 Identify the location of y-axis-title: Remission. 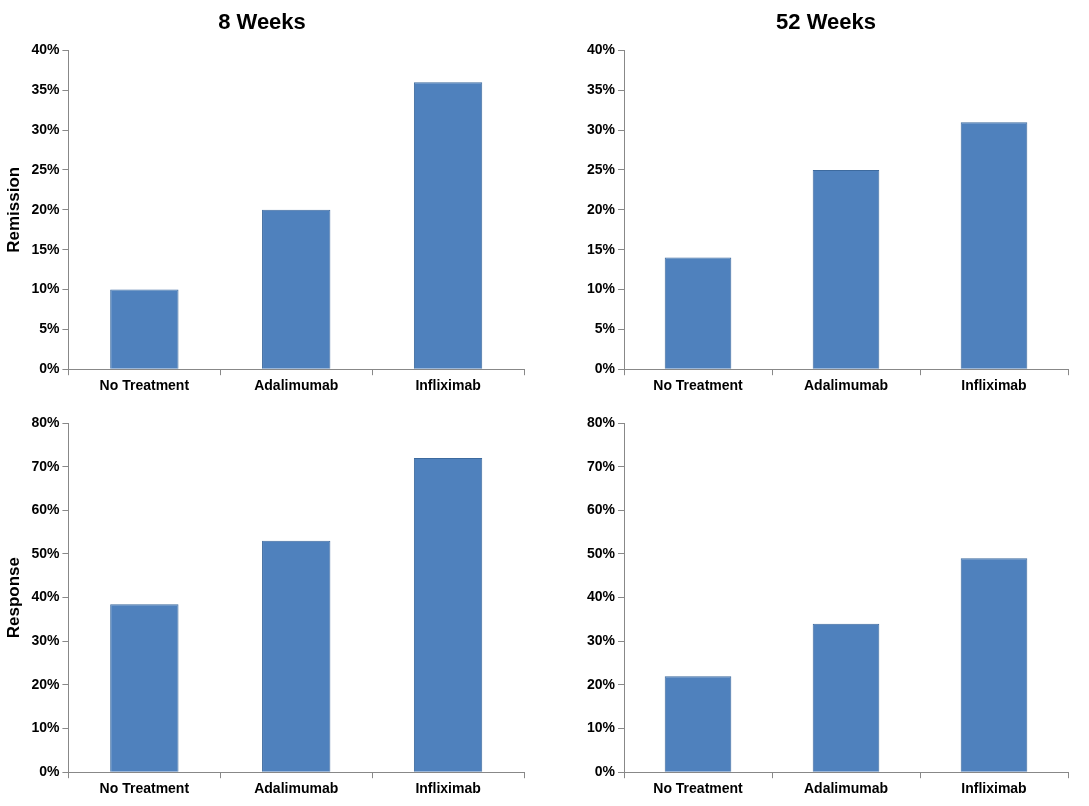
(13, 209).